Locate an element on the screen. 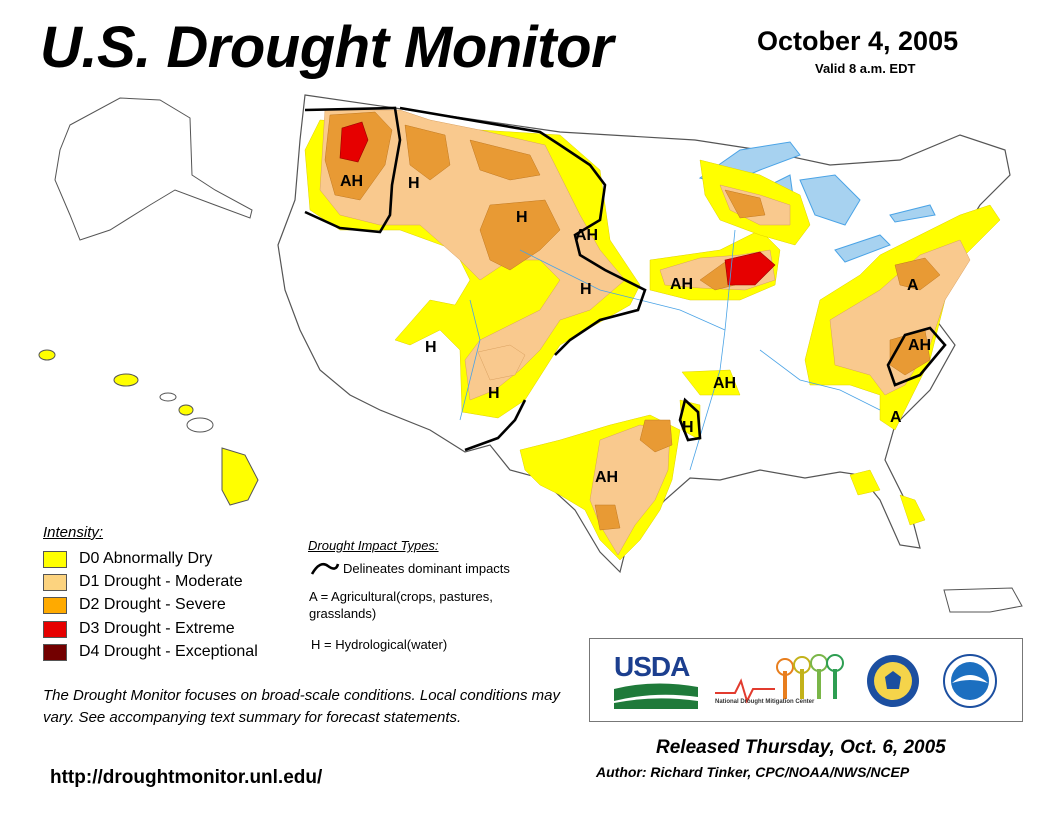  legend-d3: D3 Drought - Extreme is located at coordinates (139, 629).